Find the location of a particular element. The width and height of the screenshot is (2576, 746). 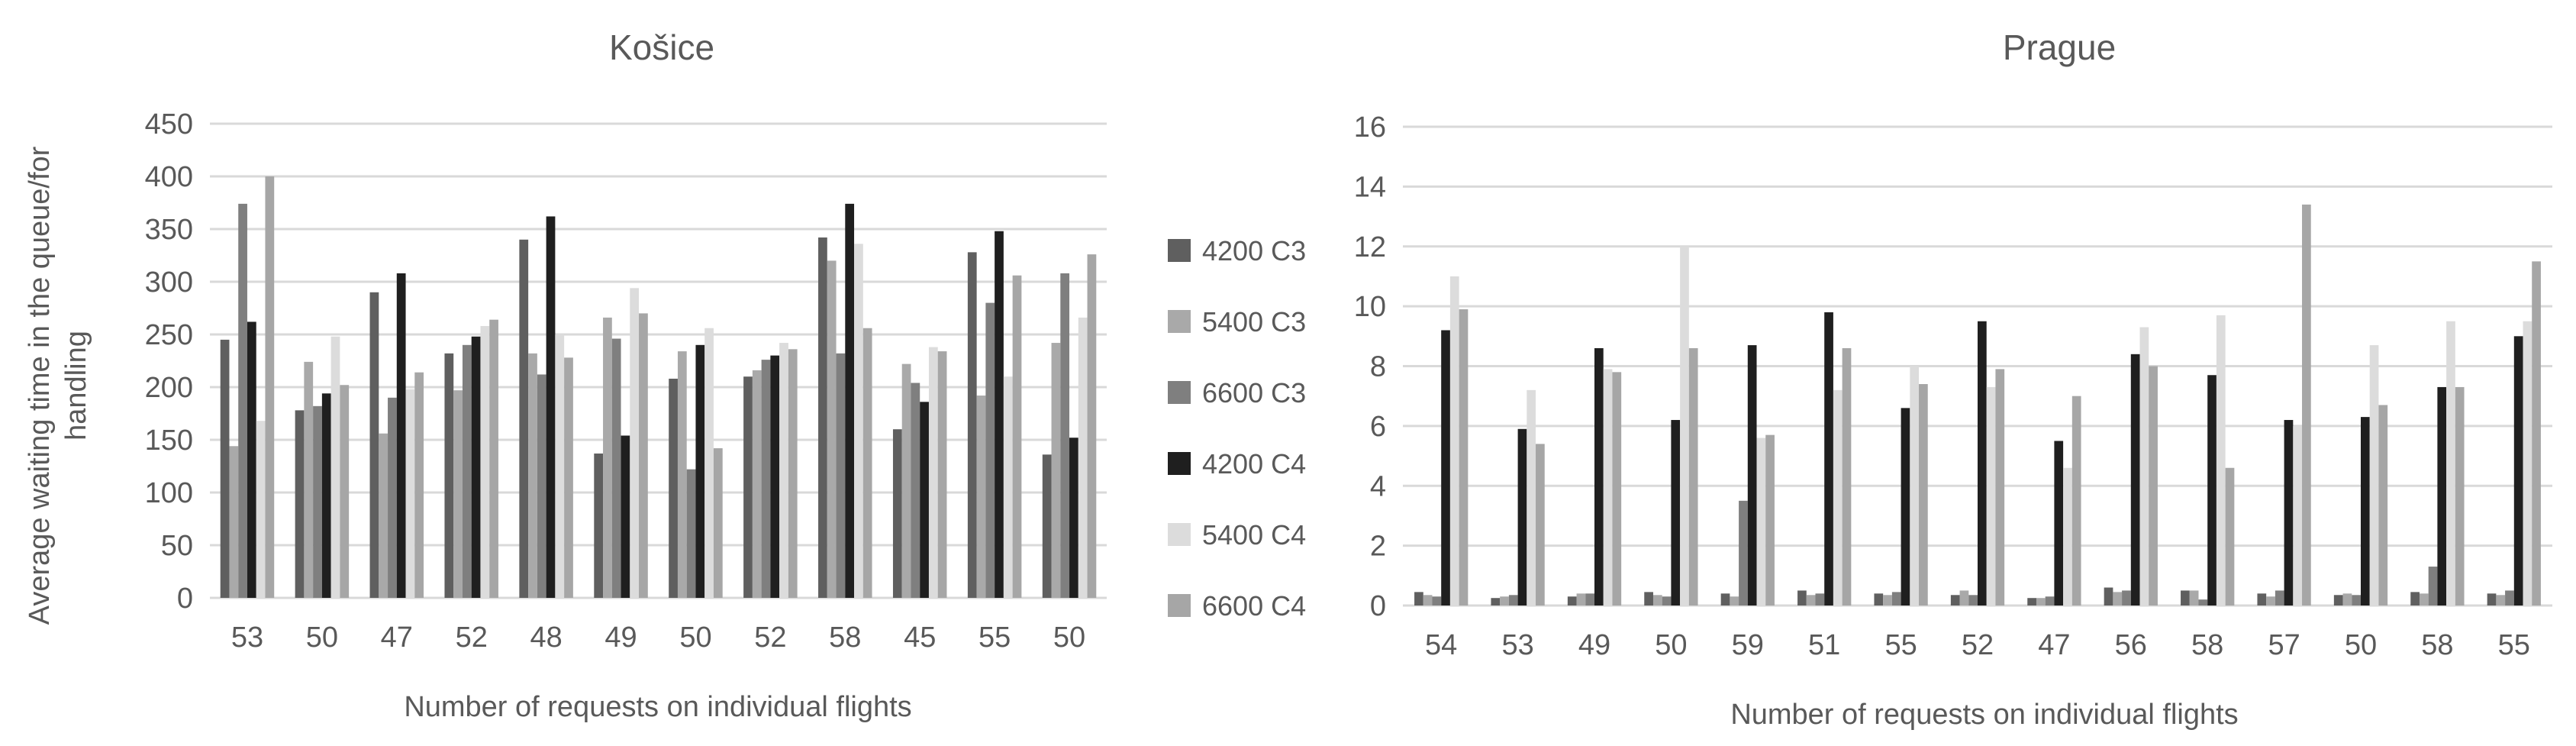

x-axis-title-kosice: Number of requests on individual flights is located at coordinates (657, 707).